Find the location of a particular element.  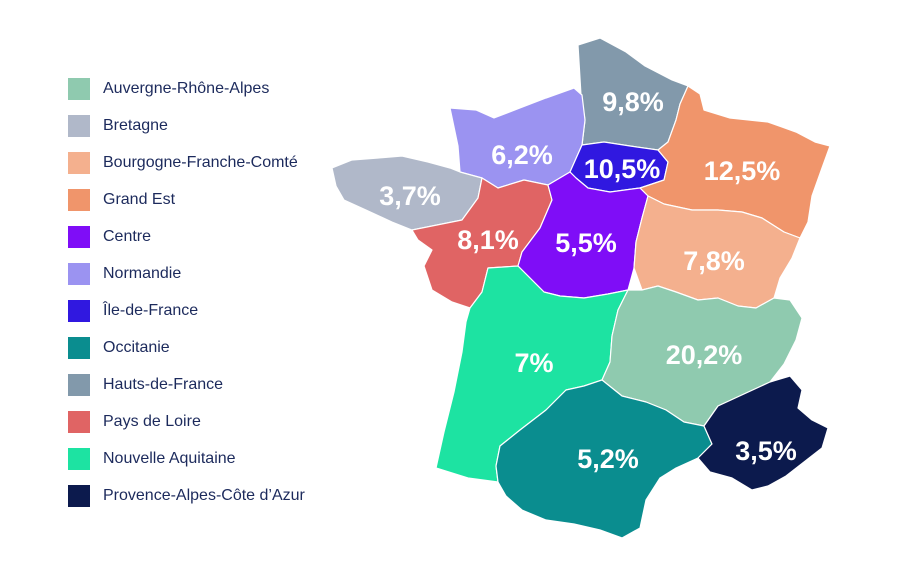

legend-label: Bourgogne-Franche-Comté is located at coordinates (200, 162).